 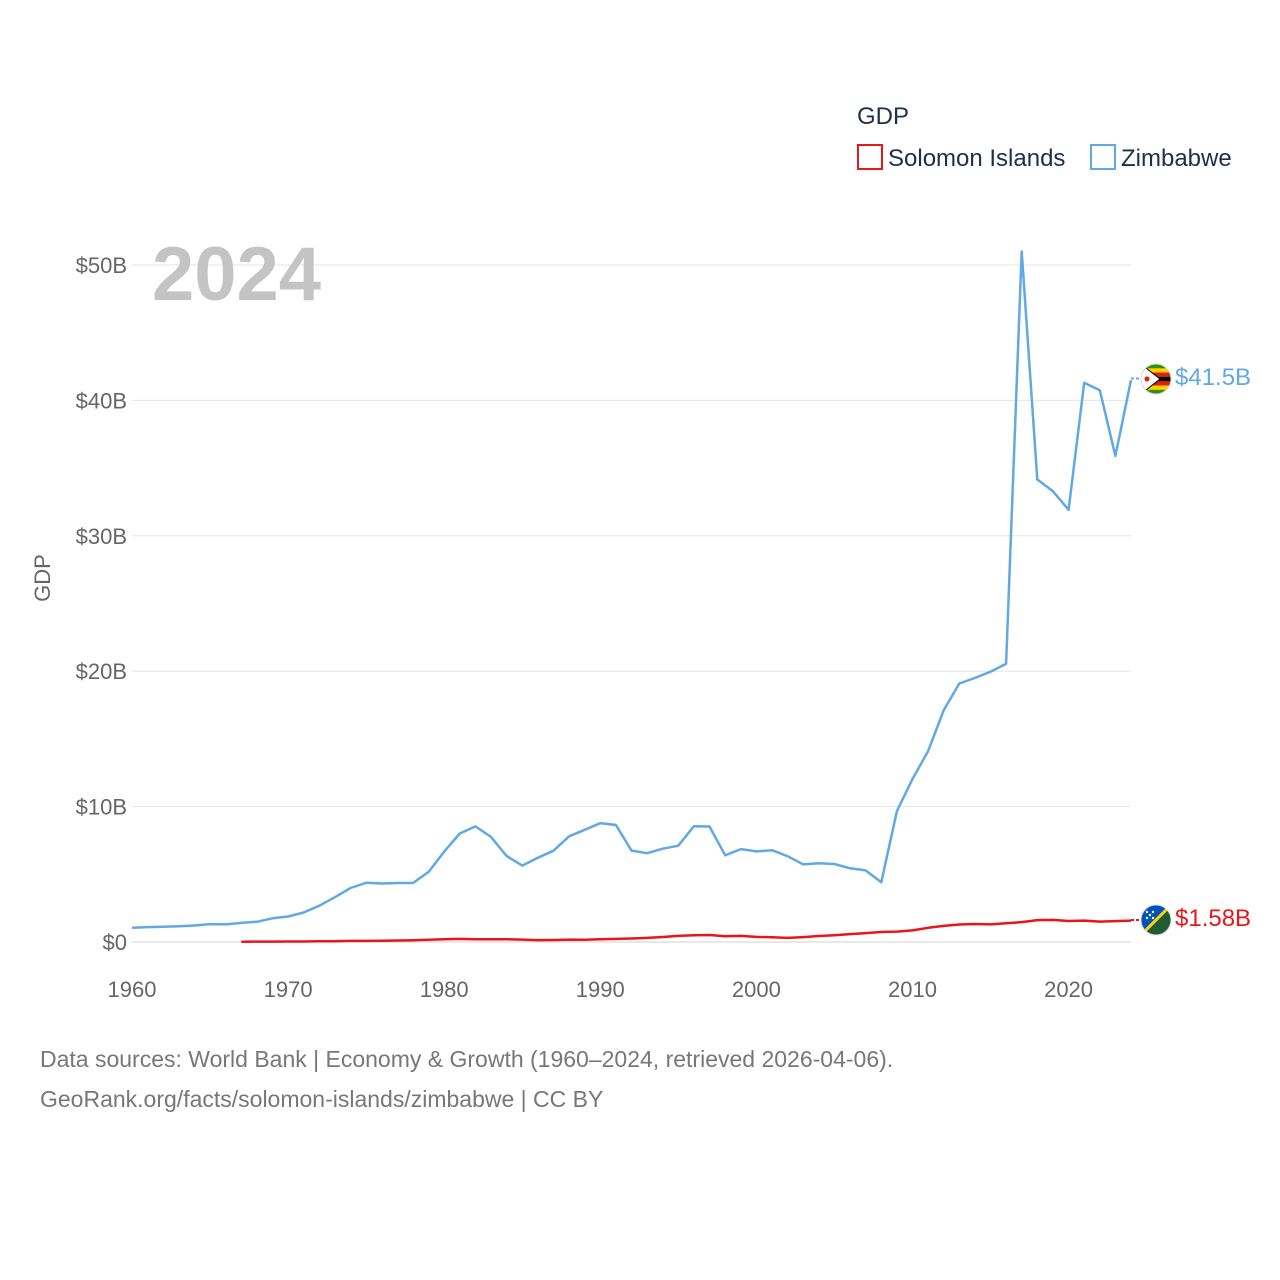 I want to click on y-tick-label: $10B, so click(x=101, y=807).